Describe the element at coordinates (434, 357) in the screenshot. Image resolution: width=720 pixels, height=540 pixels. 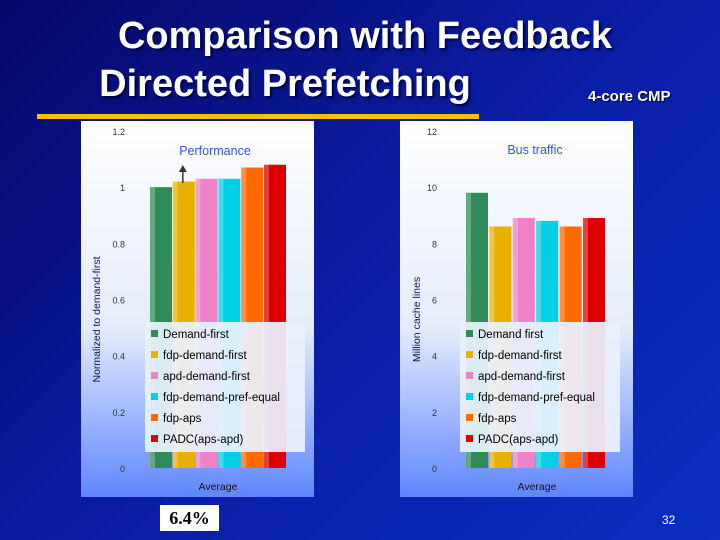
I see `bus-ytick-label: 4` at that location.